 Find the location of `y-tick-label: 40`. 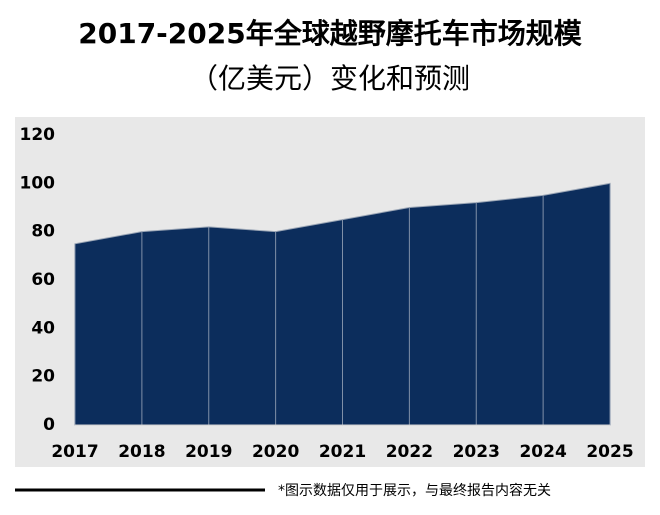

y-tick-label: 40 is located at coordinates (43, 328).